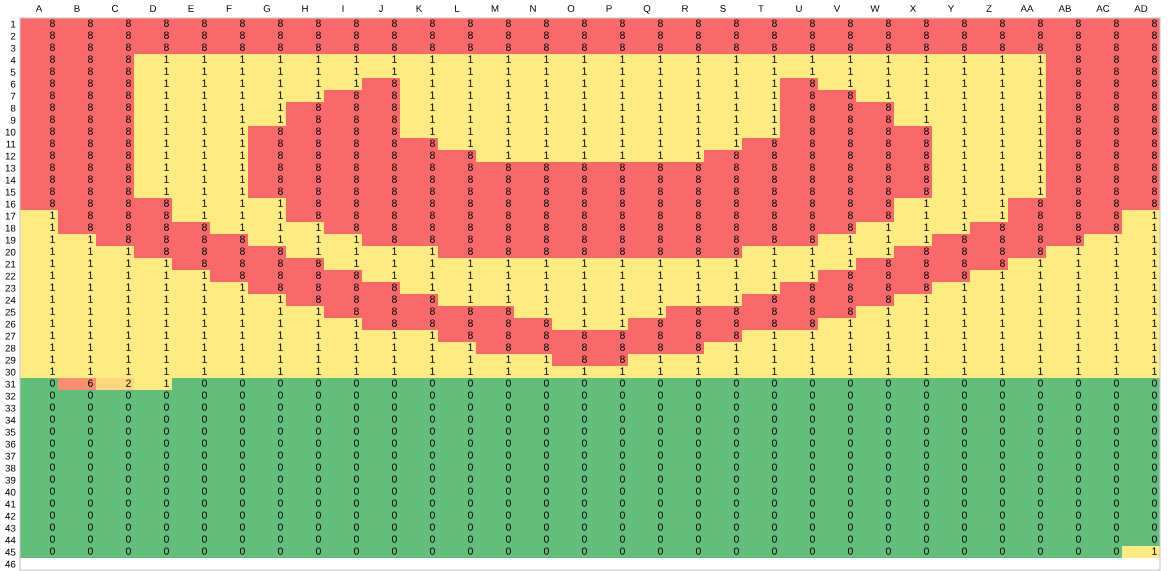  I want to click on y-tick-label: 10, so click(10, 132).